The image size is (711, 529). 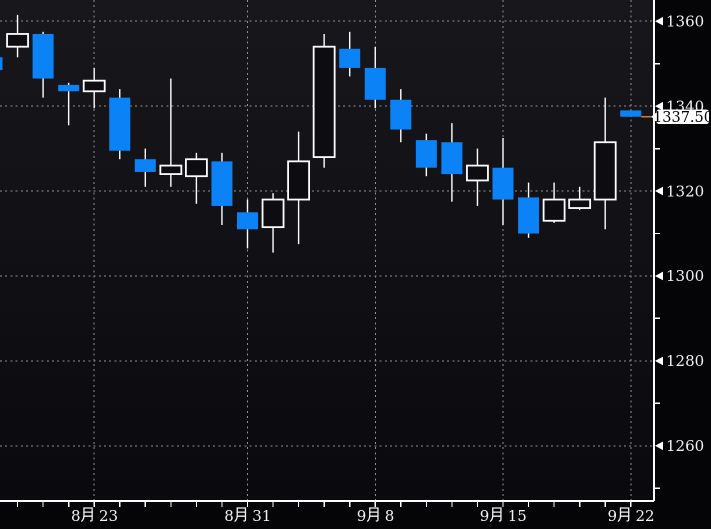 I want to click on y-axis-label-1300: 1300, so click(x=679, y=276).